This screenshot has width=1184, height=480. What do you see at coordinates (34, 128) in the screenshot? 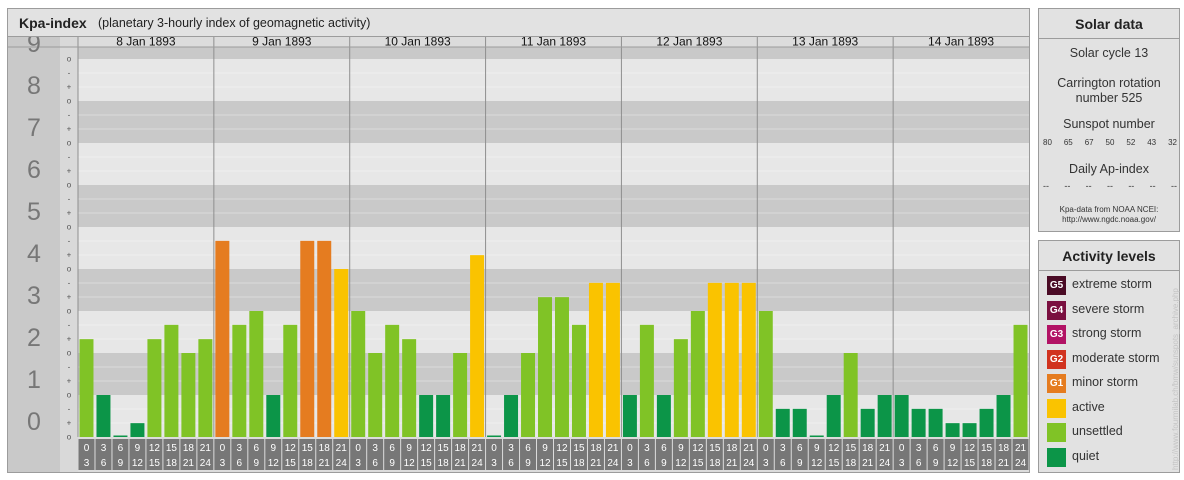
I see `y-tick-label: 7` at bounding box center [34, 128].